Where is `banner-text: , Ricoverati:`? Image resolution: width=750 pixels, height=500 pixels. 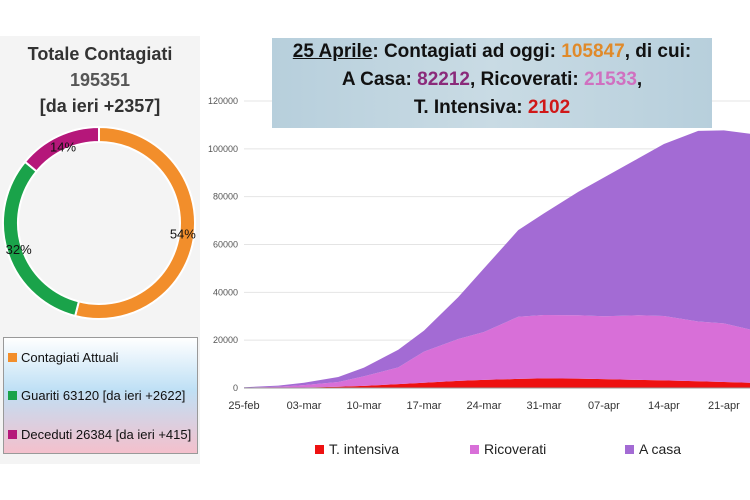 banner-text: , Ricoverati: is located at coordinates (527, 79).